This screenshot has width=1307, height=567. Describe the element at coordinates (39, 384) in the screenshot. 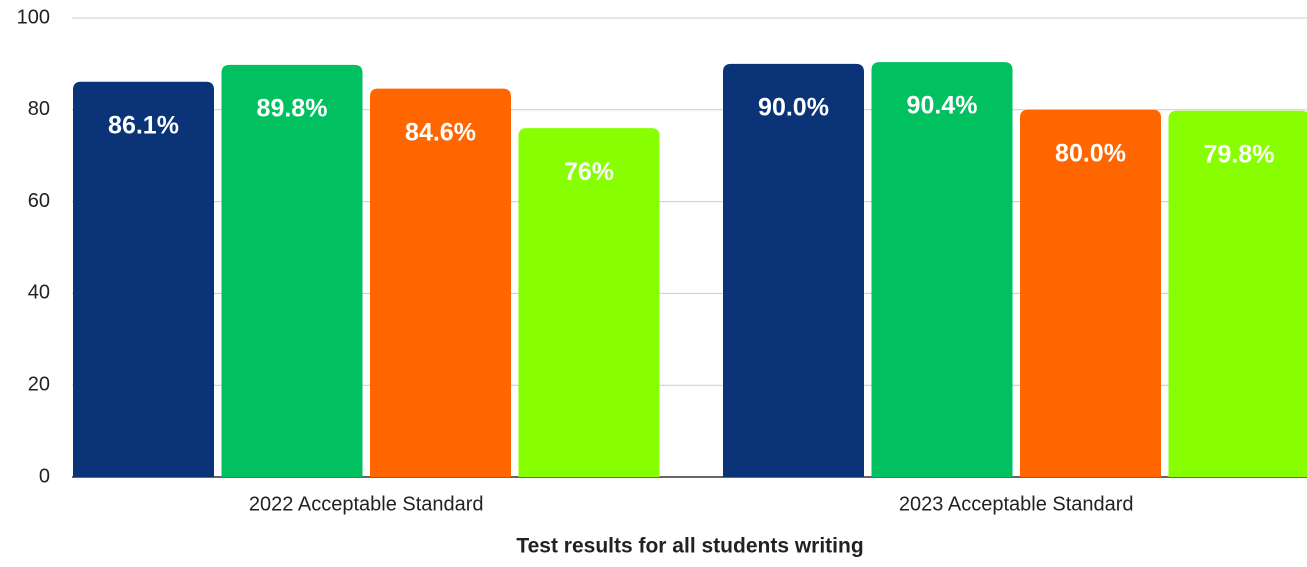

I see `y-tick-label: 20` at that location.